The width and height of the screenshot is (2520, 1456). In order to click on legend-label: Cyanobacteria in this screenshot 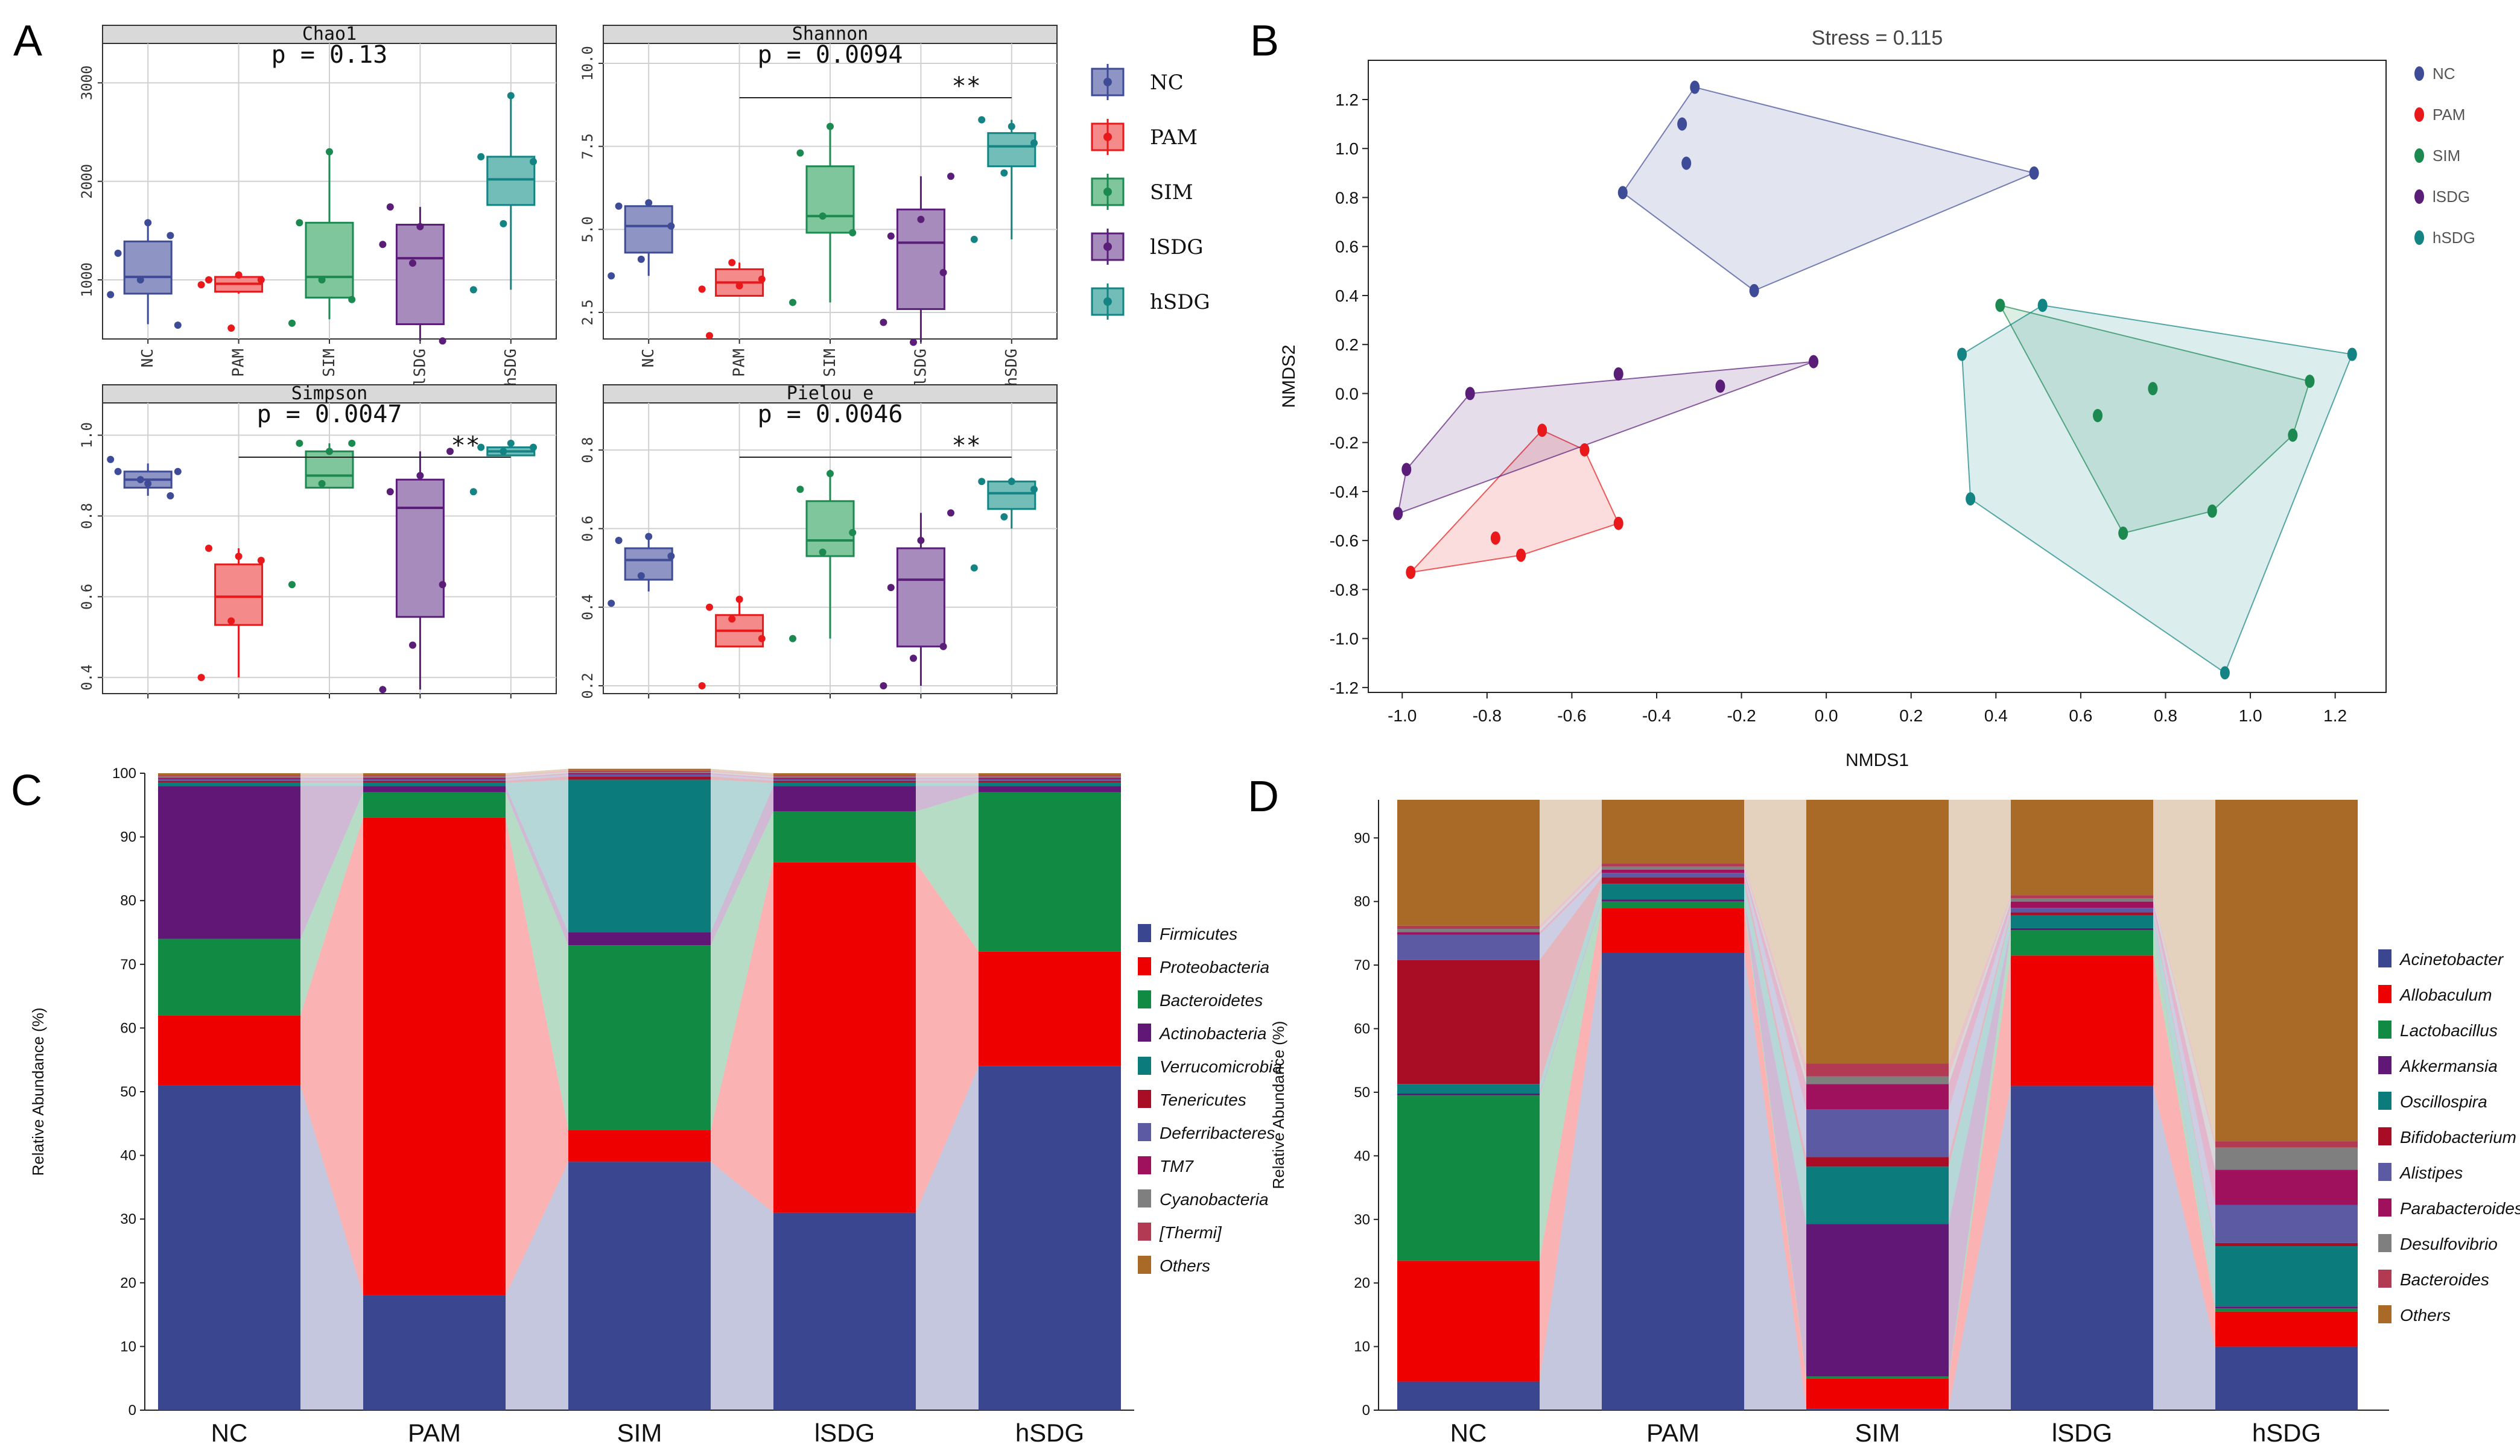, I will do `click(1214, 1199)`.